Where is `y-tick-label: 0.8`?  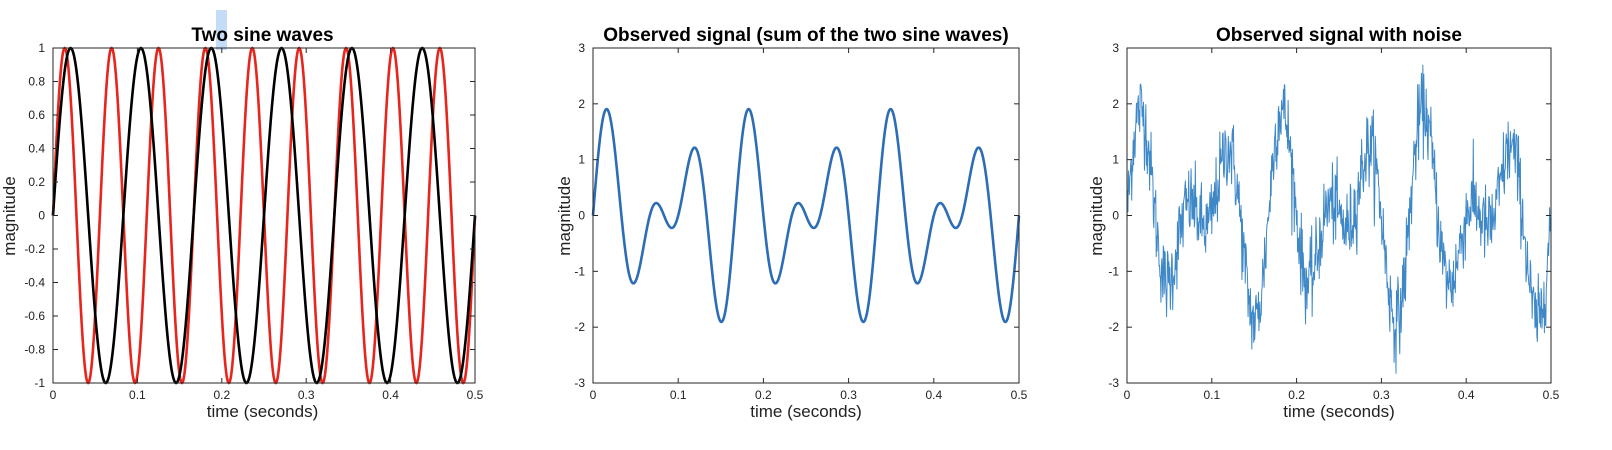 y-tick-label: 0.8 is located at coordinates (36, 82).